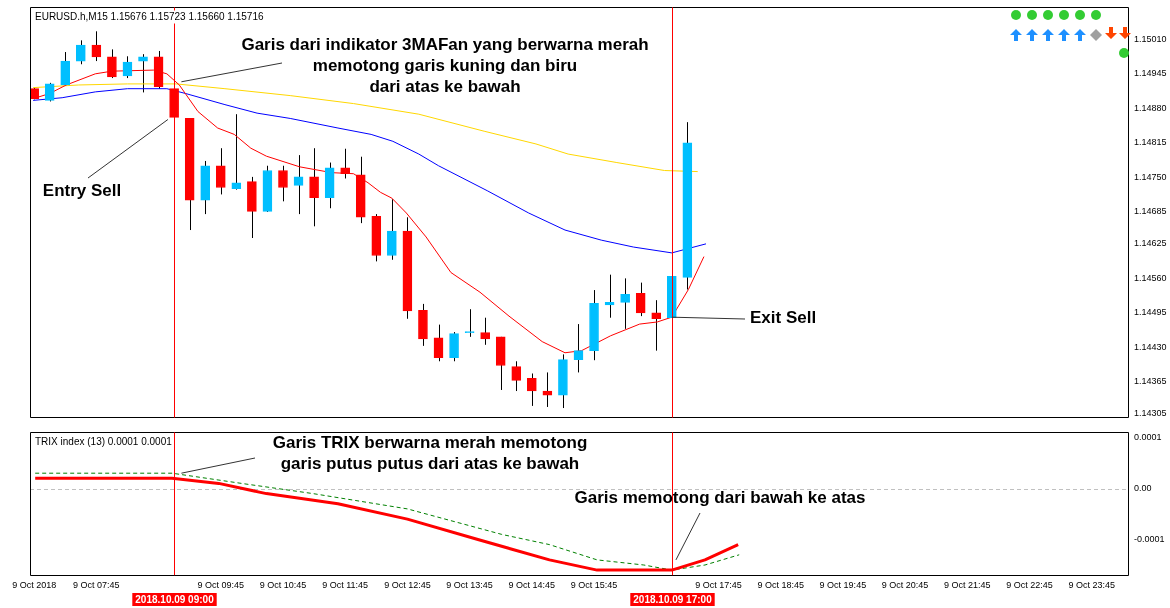  I want to click on y-tick-label: 1.14625, so click(1150, 243).